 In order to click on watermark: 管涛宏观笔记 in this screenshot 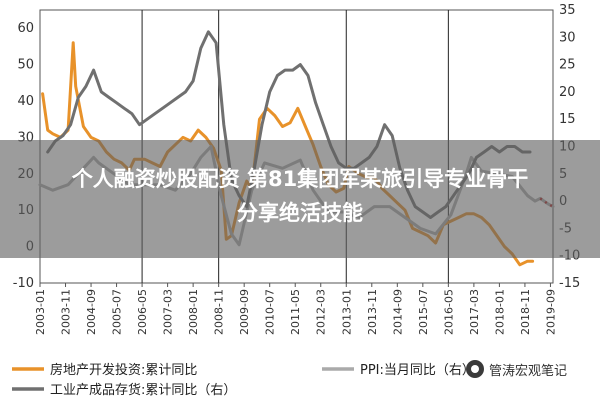, I will do `click(517, 369)`.